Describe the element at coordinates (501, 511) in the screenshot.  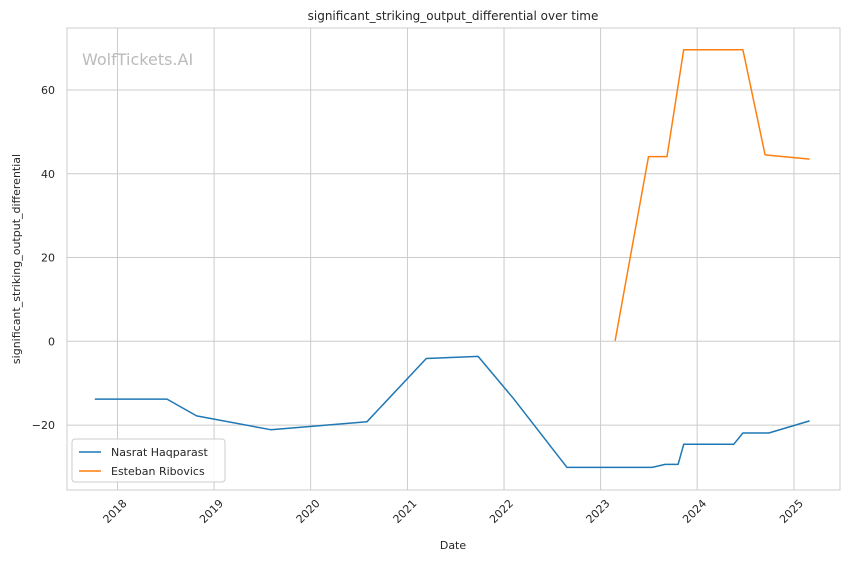
I see `x-tick-label-2022: 2022` at that location.